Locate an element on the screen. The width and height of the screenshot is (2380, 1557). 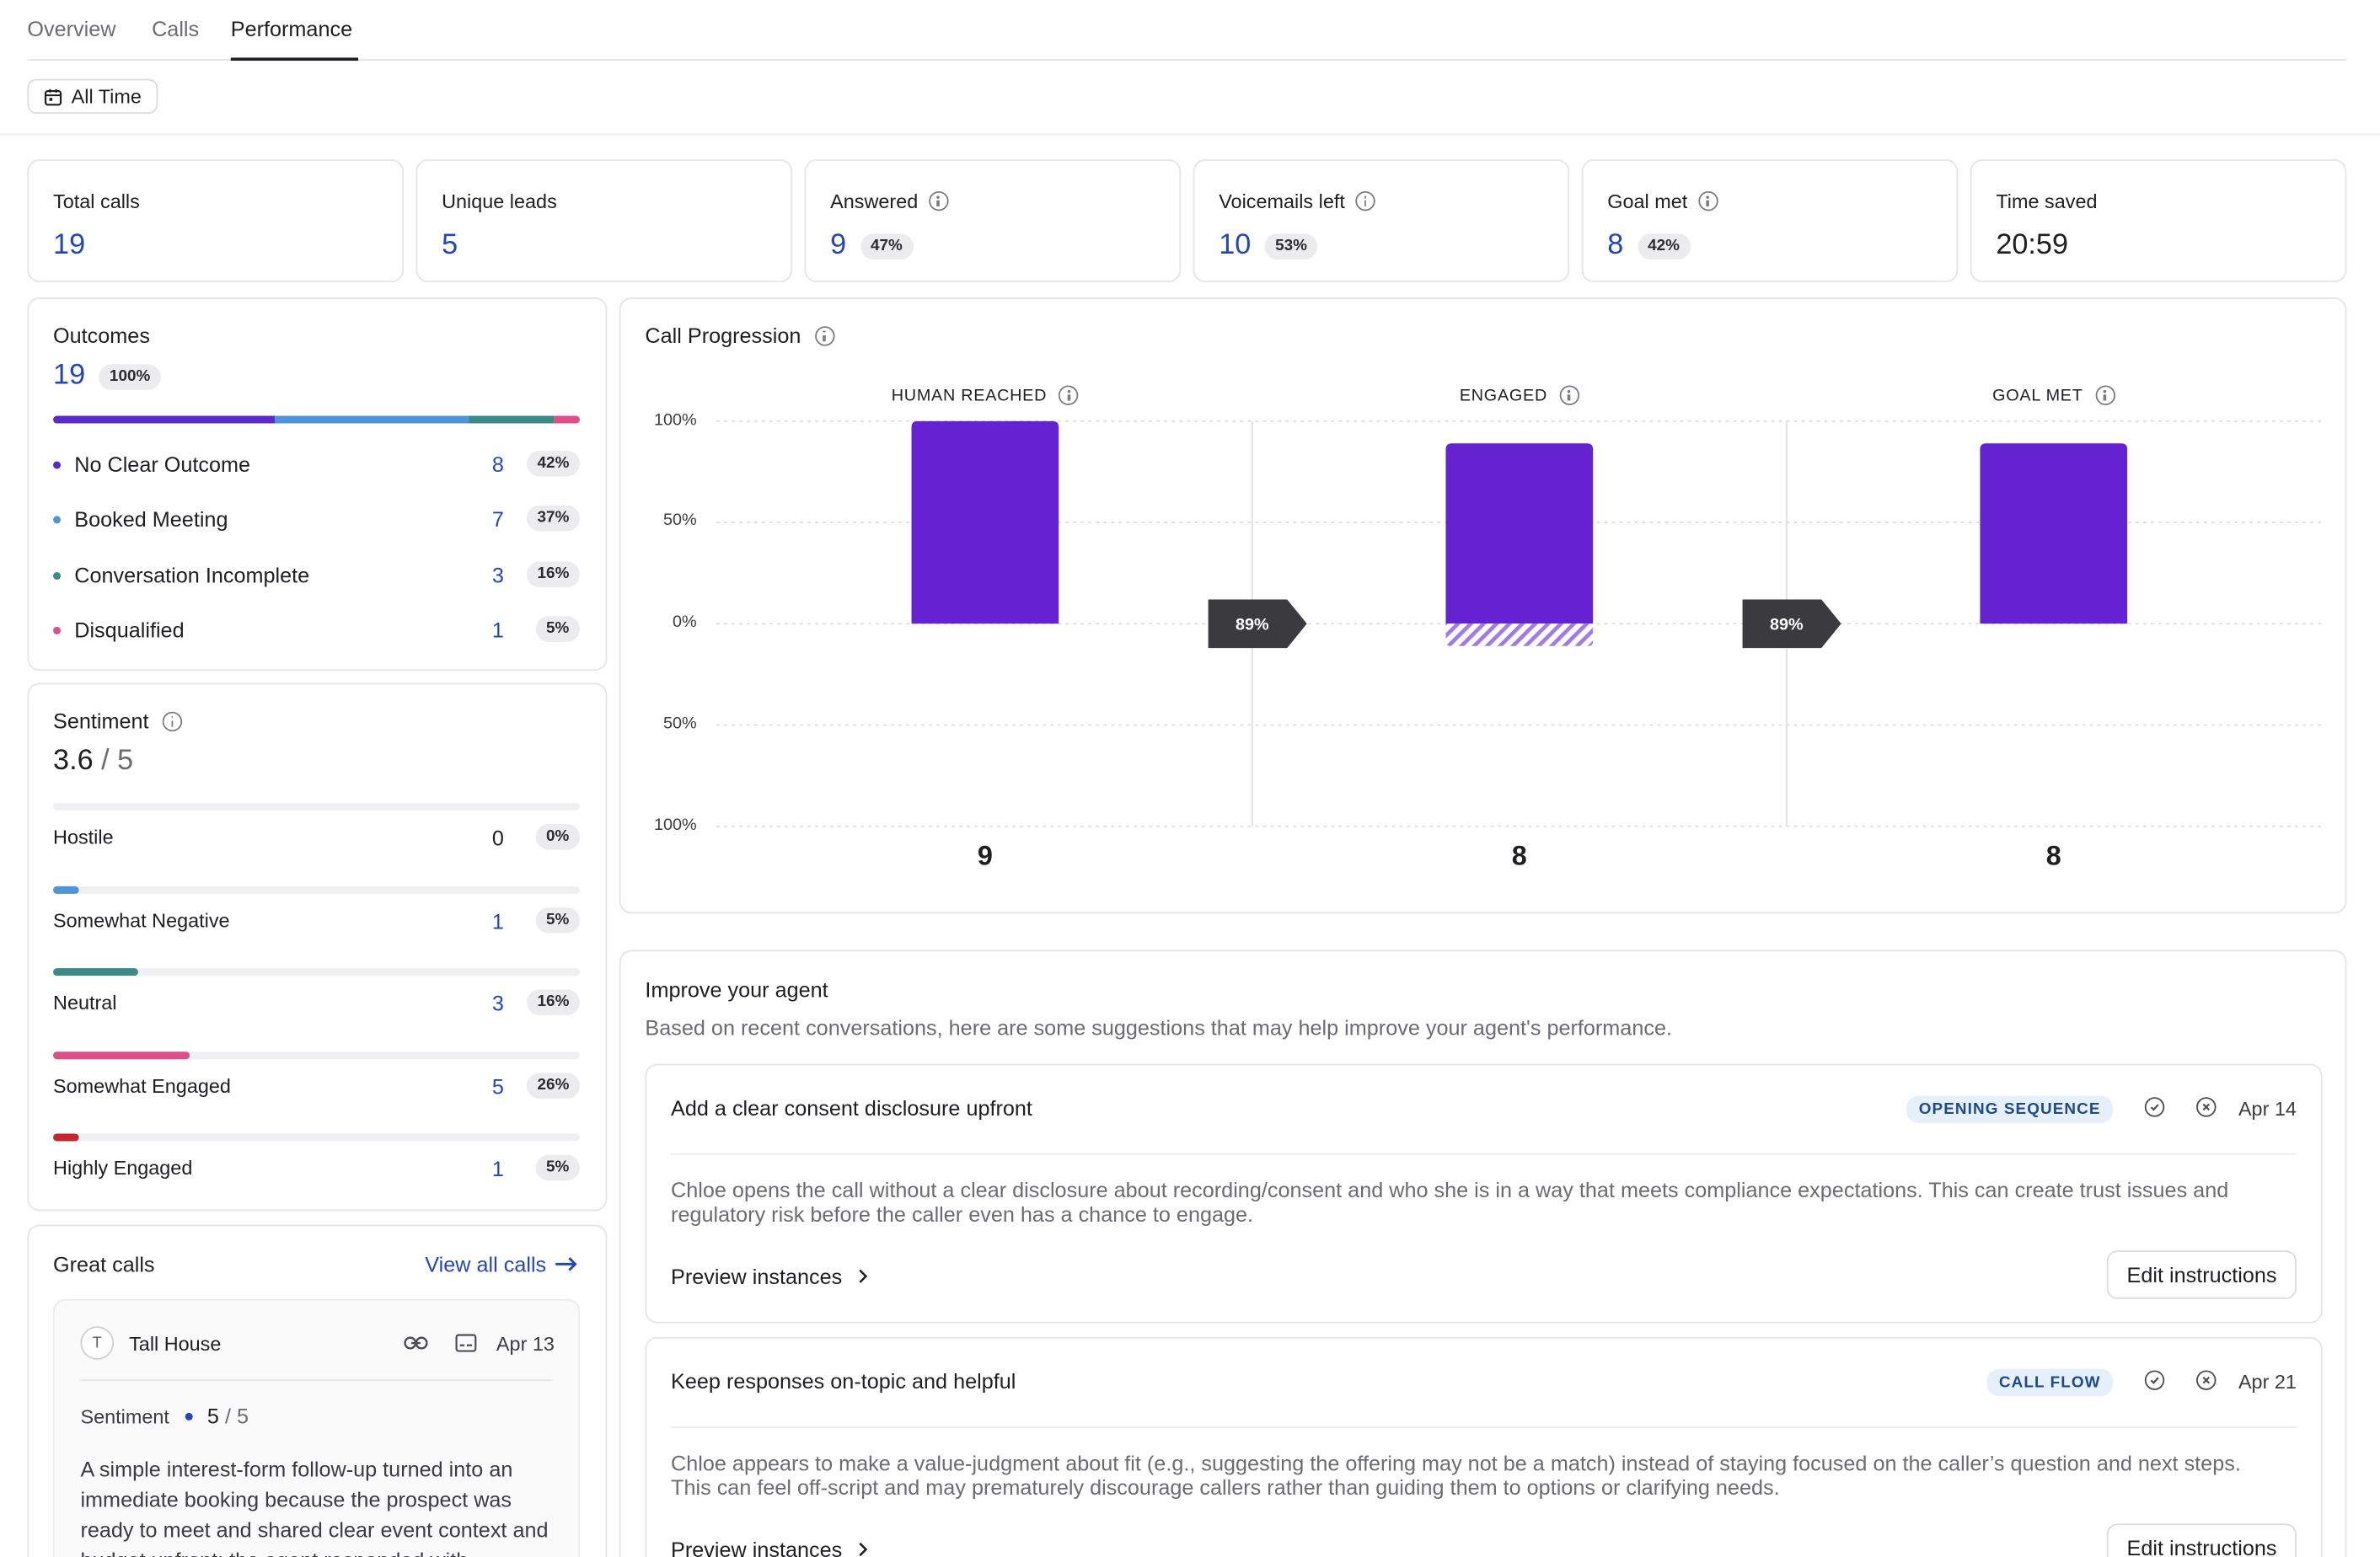
tab-calls: Calls is located at coordinates (176, 28).